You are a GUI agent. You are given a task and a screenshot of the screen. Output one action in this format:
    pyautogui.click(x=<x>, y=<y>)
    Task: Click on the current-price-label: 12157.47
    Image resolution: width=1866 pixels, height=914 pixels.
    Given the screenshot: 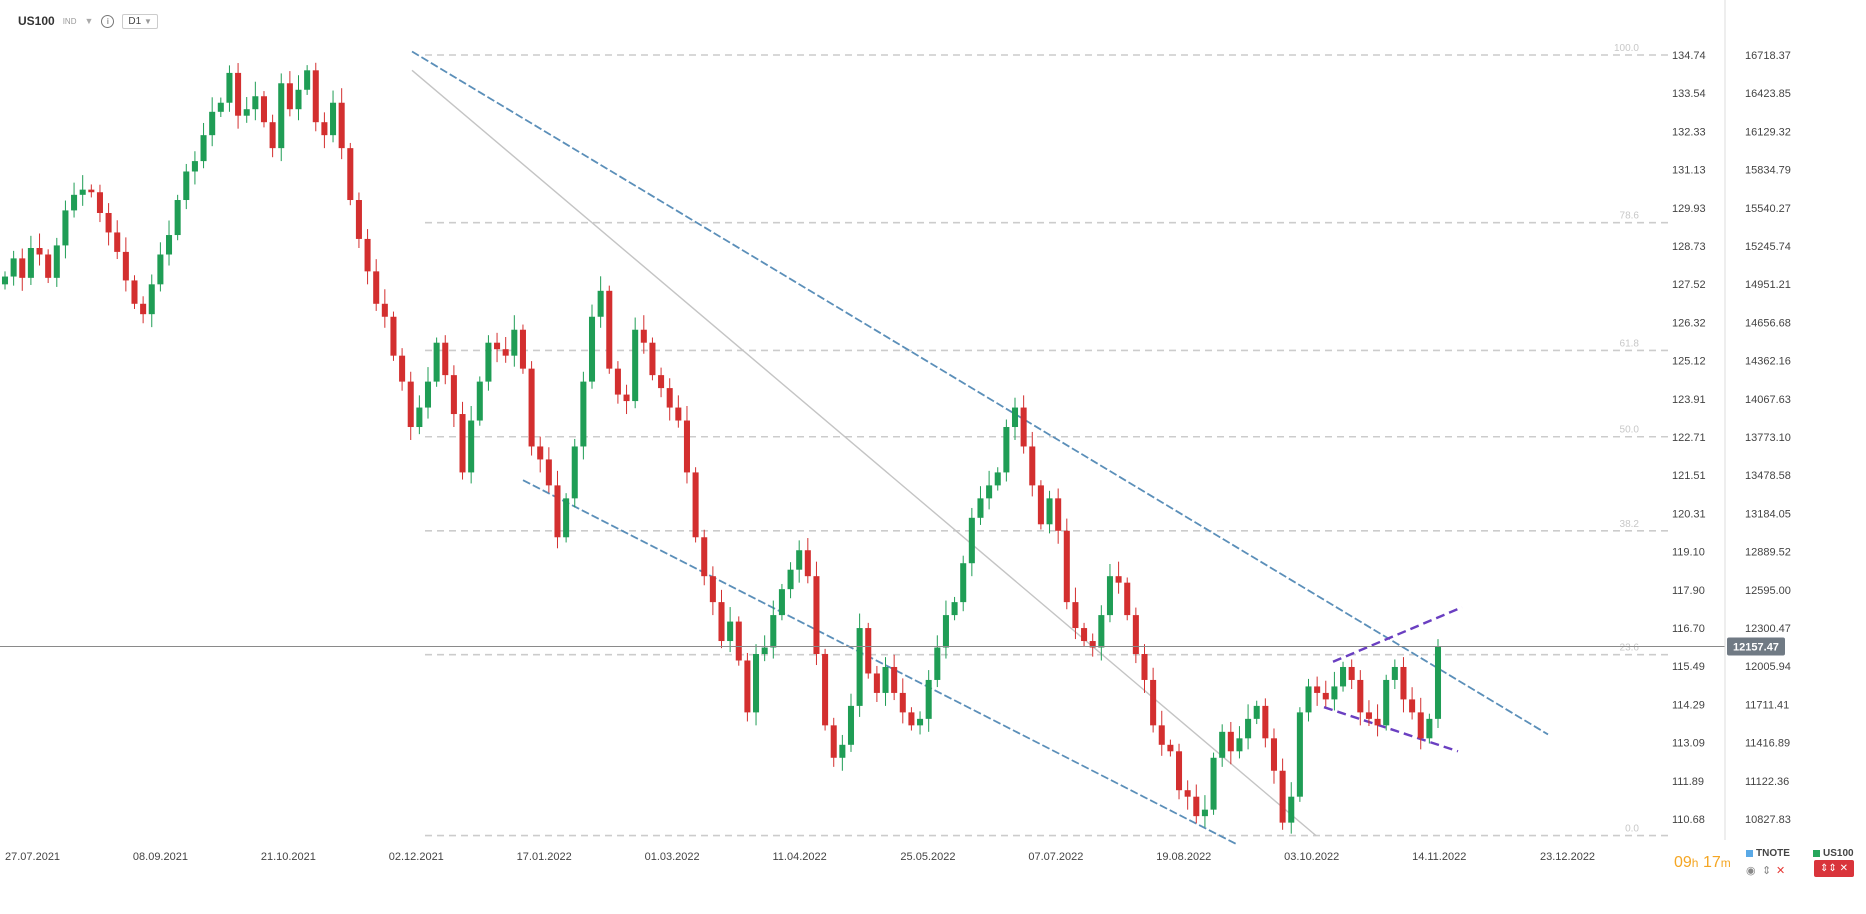 What is the action you would take?
    pyautogui.click(x=1756, y=648)
    